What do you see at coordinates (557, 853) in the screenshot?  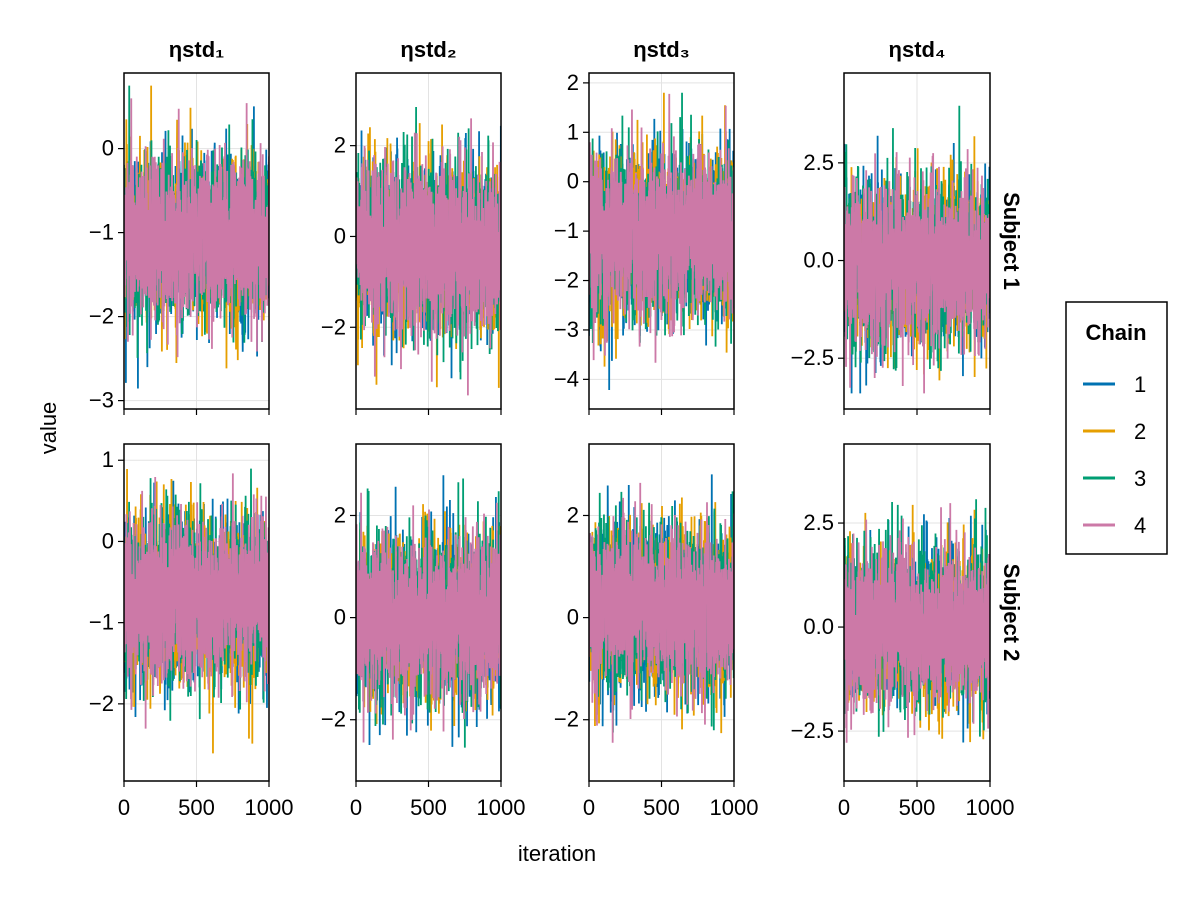 I see `x-axis-label: iteration` at bounding box center [557, 853].